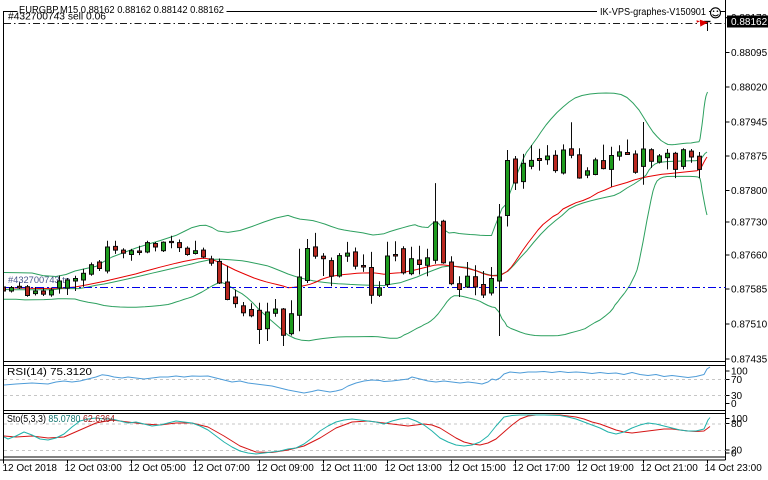  What do you see at coordinates (749, 53) in the screenshot?
I see `svg-text: 0.88095` at bounding box center [749, 53].